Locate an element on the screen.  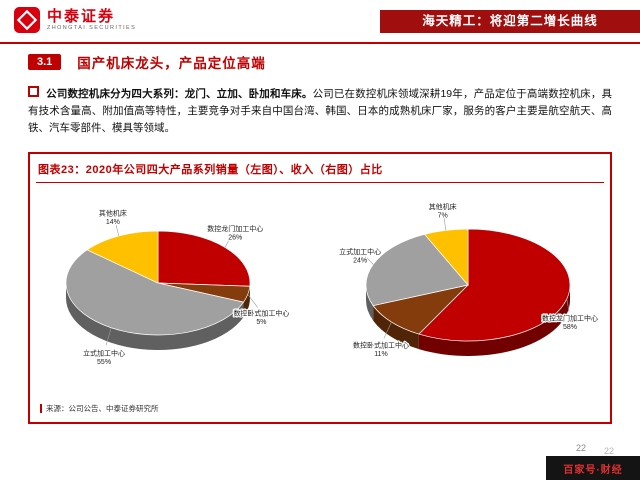
pie-chart-1: 数控龙门加工中心 58% 数控卧式加工中心 11% 立式加工中心 24% 其他机床 7% is located at coordinates (468, 280).